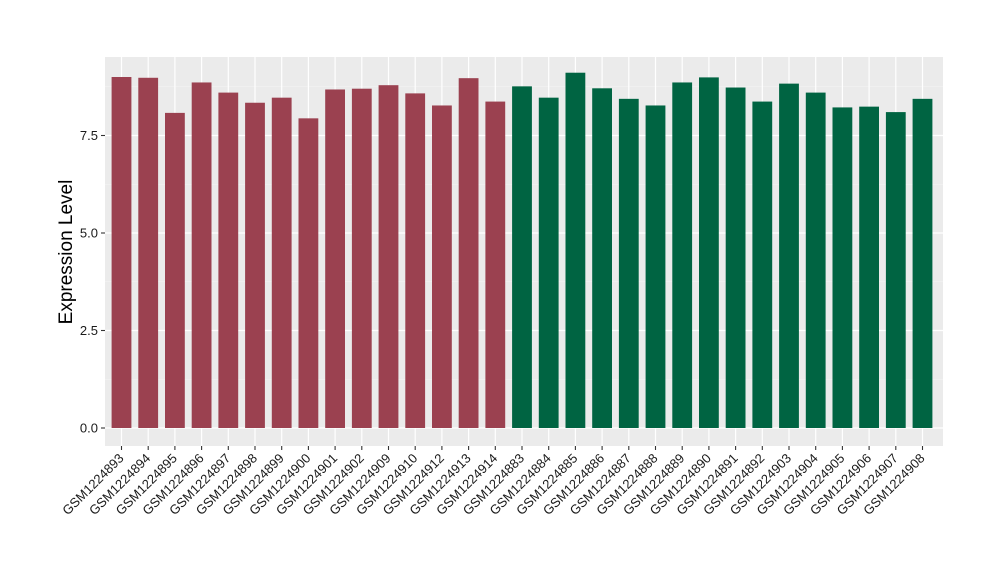 This screenshot has width=1000, height=580. Describe the element at coordinates (89, 135) in the screenshot. I see `y-tick-label: 7.5` at that location.